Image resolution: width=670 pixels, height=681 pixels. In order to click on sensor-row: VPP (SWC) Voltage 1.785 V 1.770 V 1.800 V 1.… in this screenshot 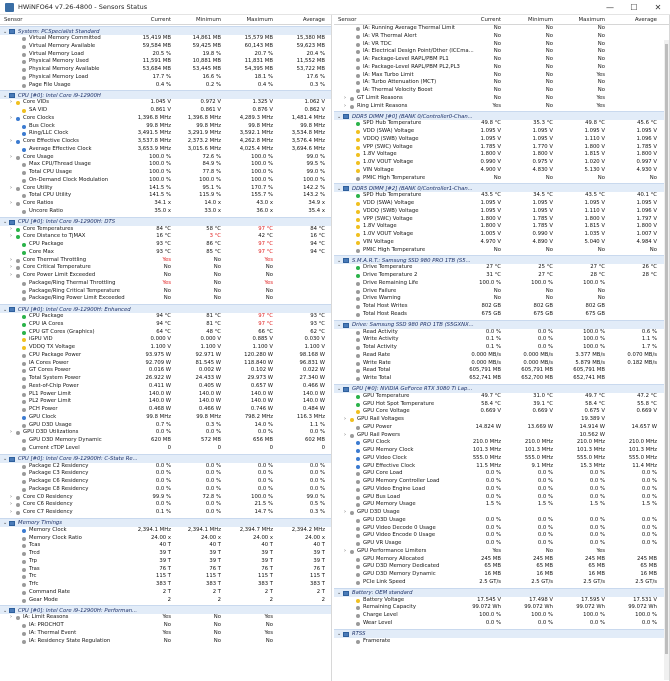, I will do `click(501, 148)`.